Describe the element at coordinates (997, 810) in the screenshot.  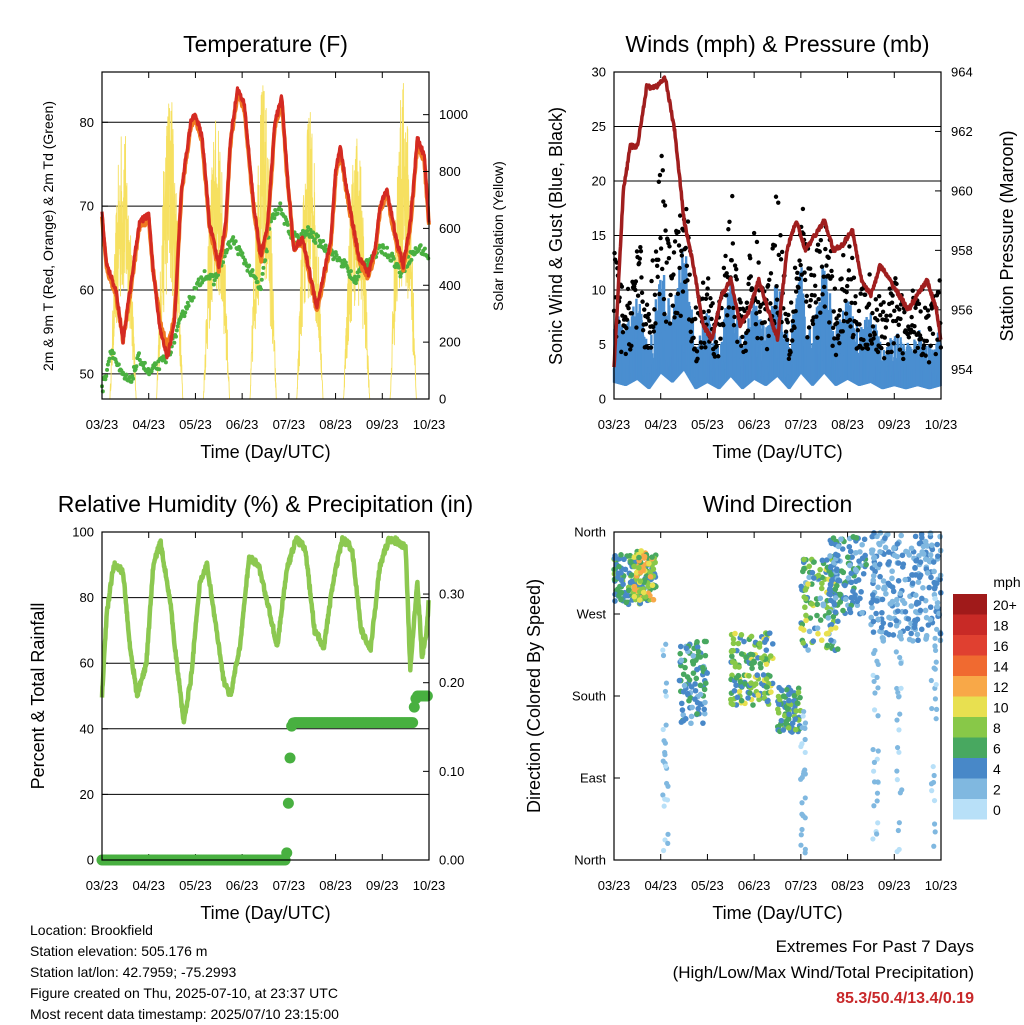
I see `legend-label: 0` at that location.